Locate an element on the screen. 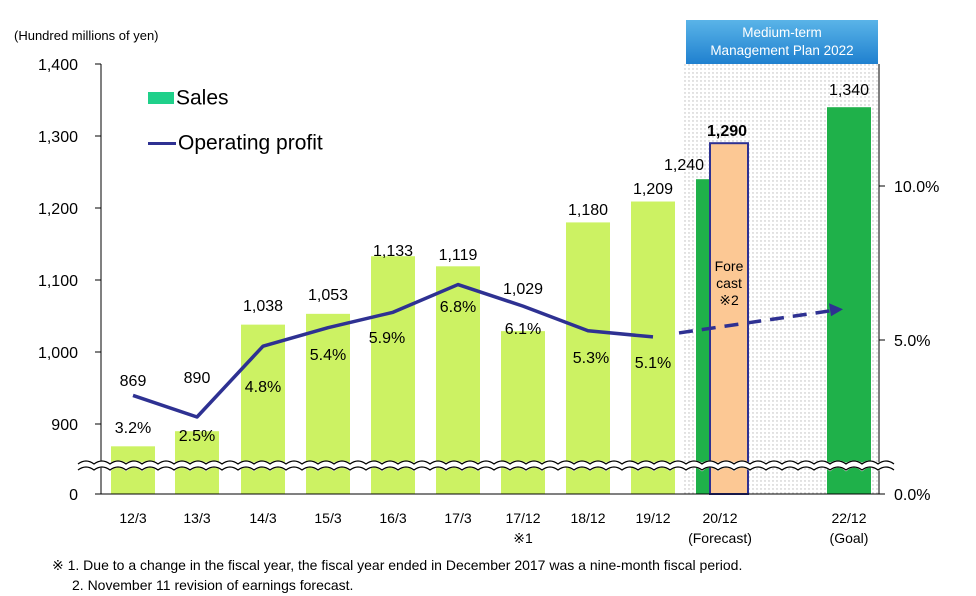 The height and width of the screenshot is (596, 976). profit-value-label: 2.5% is located at coordinates (197, 436).